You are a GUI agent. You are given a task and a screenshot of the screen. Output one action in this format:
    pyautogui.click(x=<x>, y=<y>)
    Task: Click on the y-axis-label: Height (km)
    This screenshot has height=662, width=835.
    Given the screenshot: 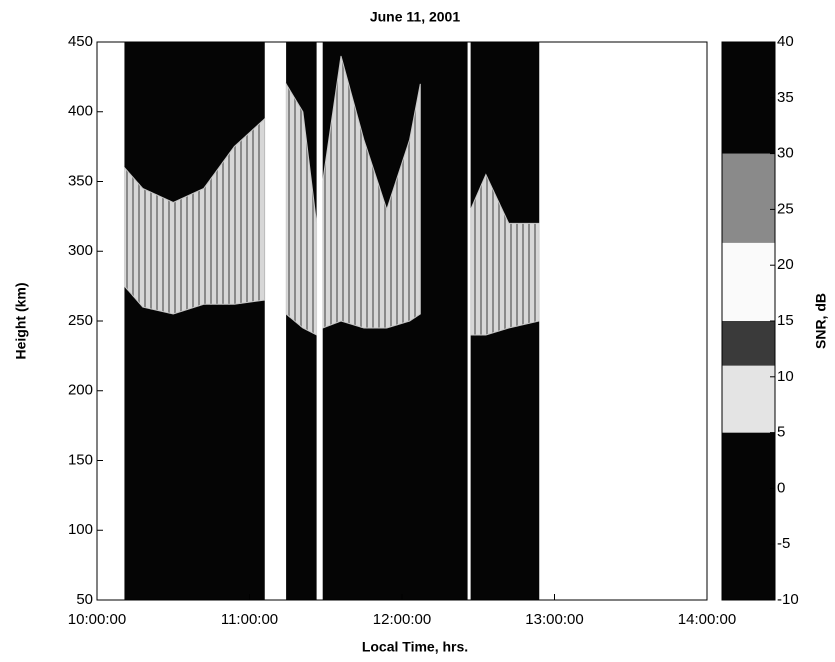 What is the action you would take?
    pyautogui.click(x=21, y=321)
    